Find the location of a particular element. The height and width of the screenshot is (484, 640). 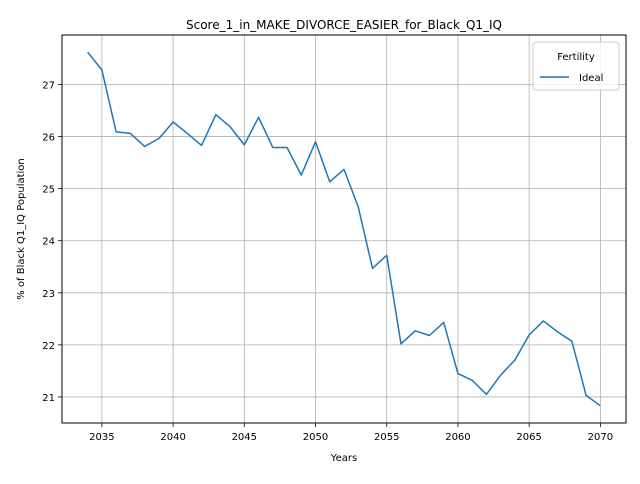

x-tick-label: 2045 is located at coordinates (244, 437).